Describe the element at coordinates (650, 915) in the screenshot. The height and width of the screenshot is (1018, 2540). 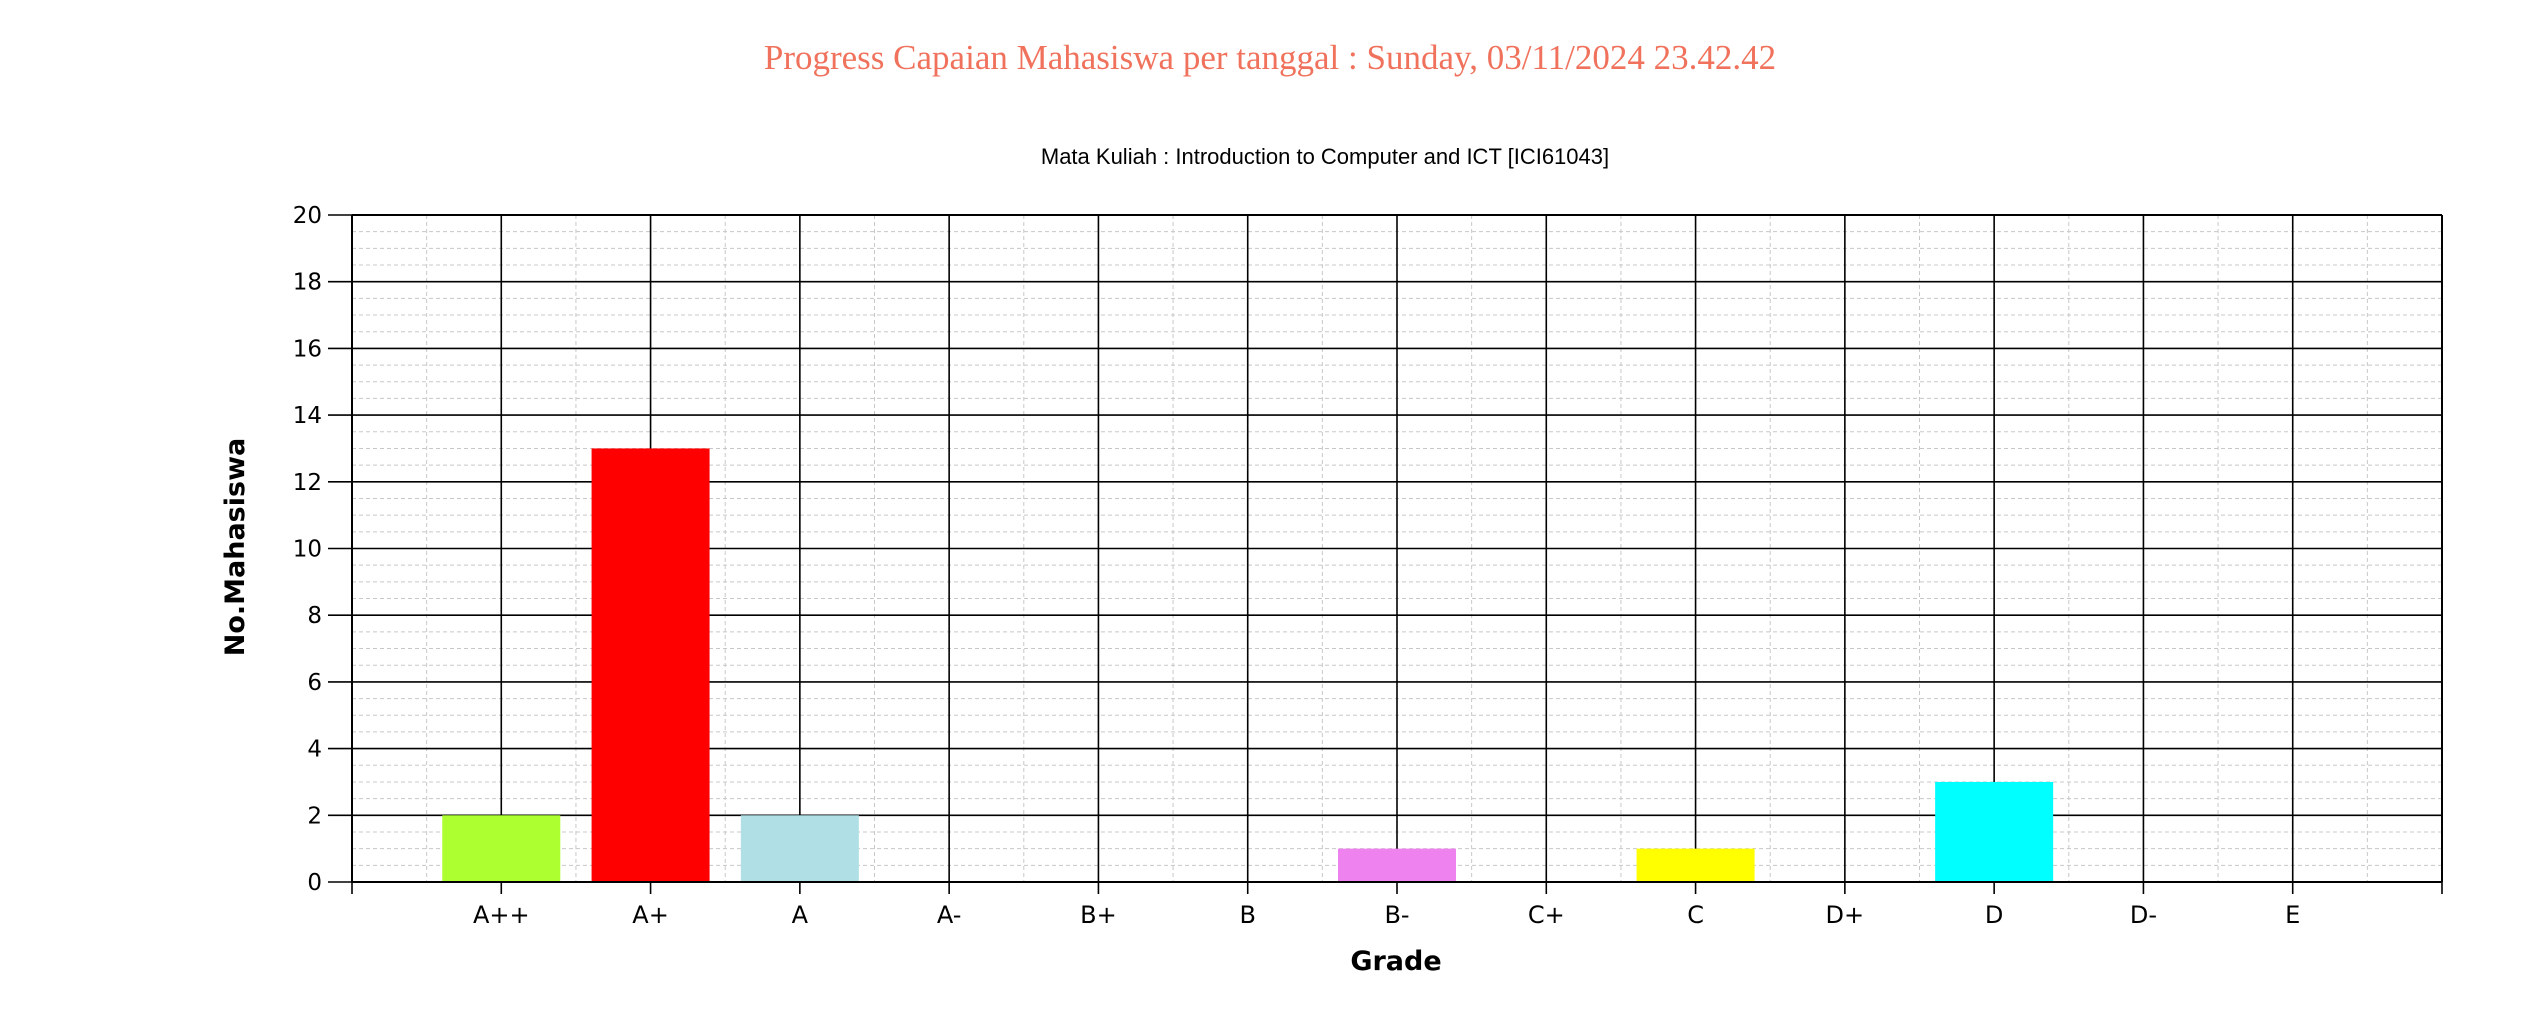
I see `x-tick-label: A+` at that location.